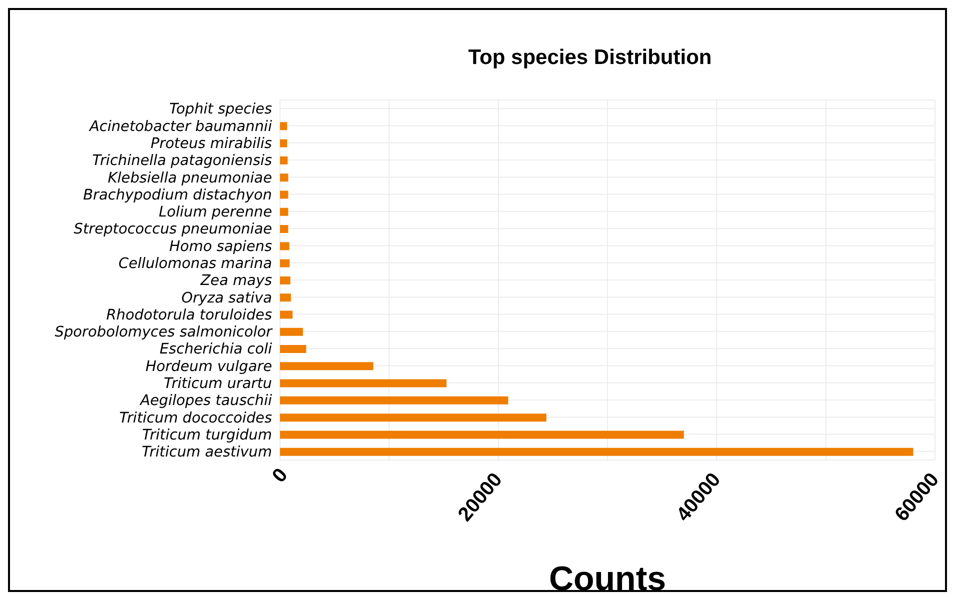  I want to click on y-tick-label: Acinetobacter baumannii, so click(180, 126).